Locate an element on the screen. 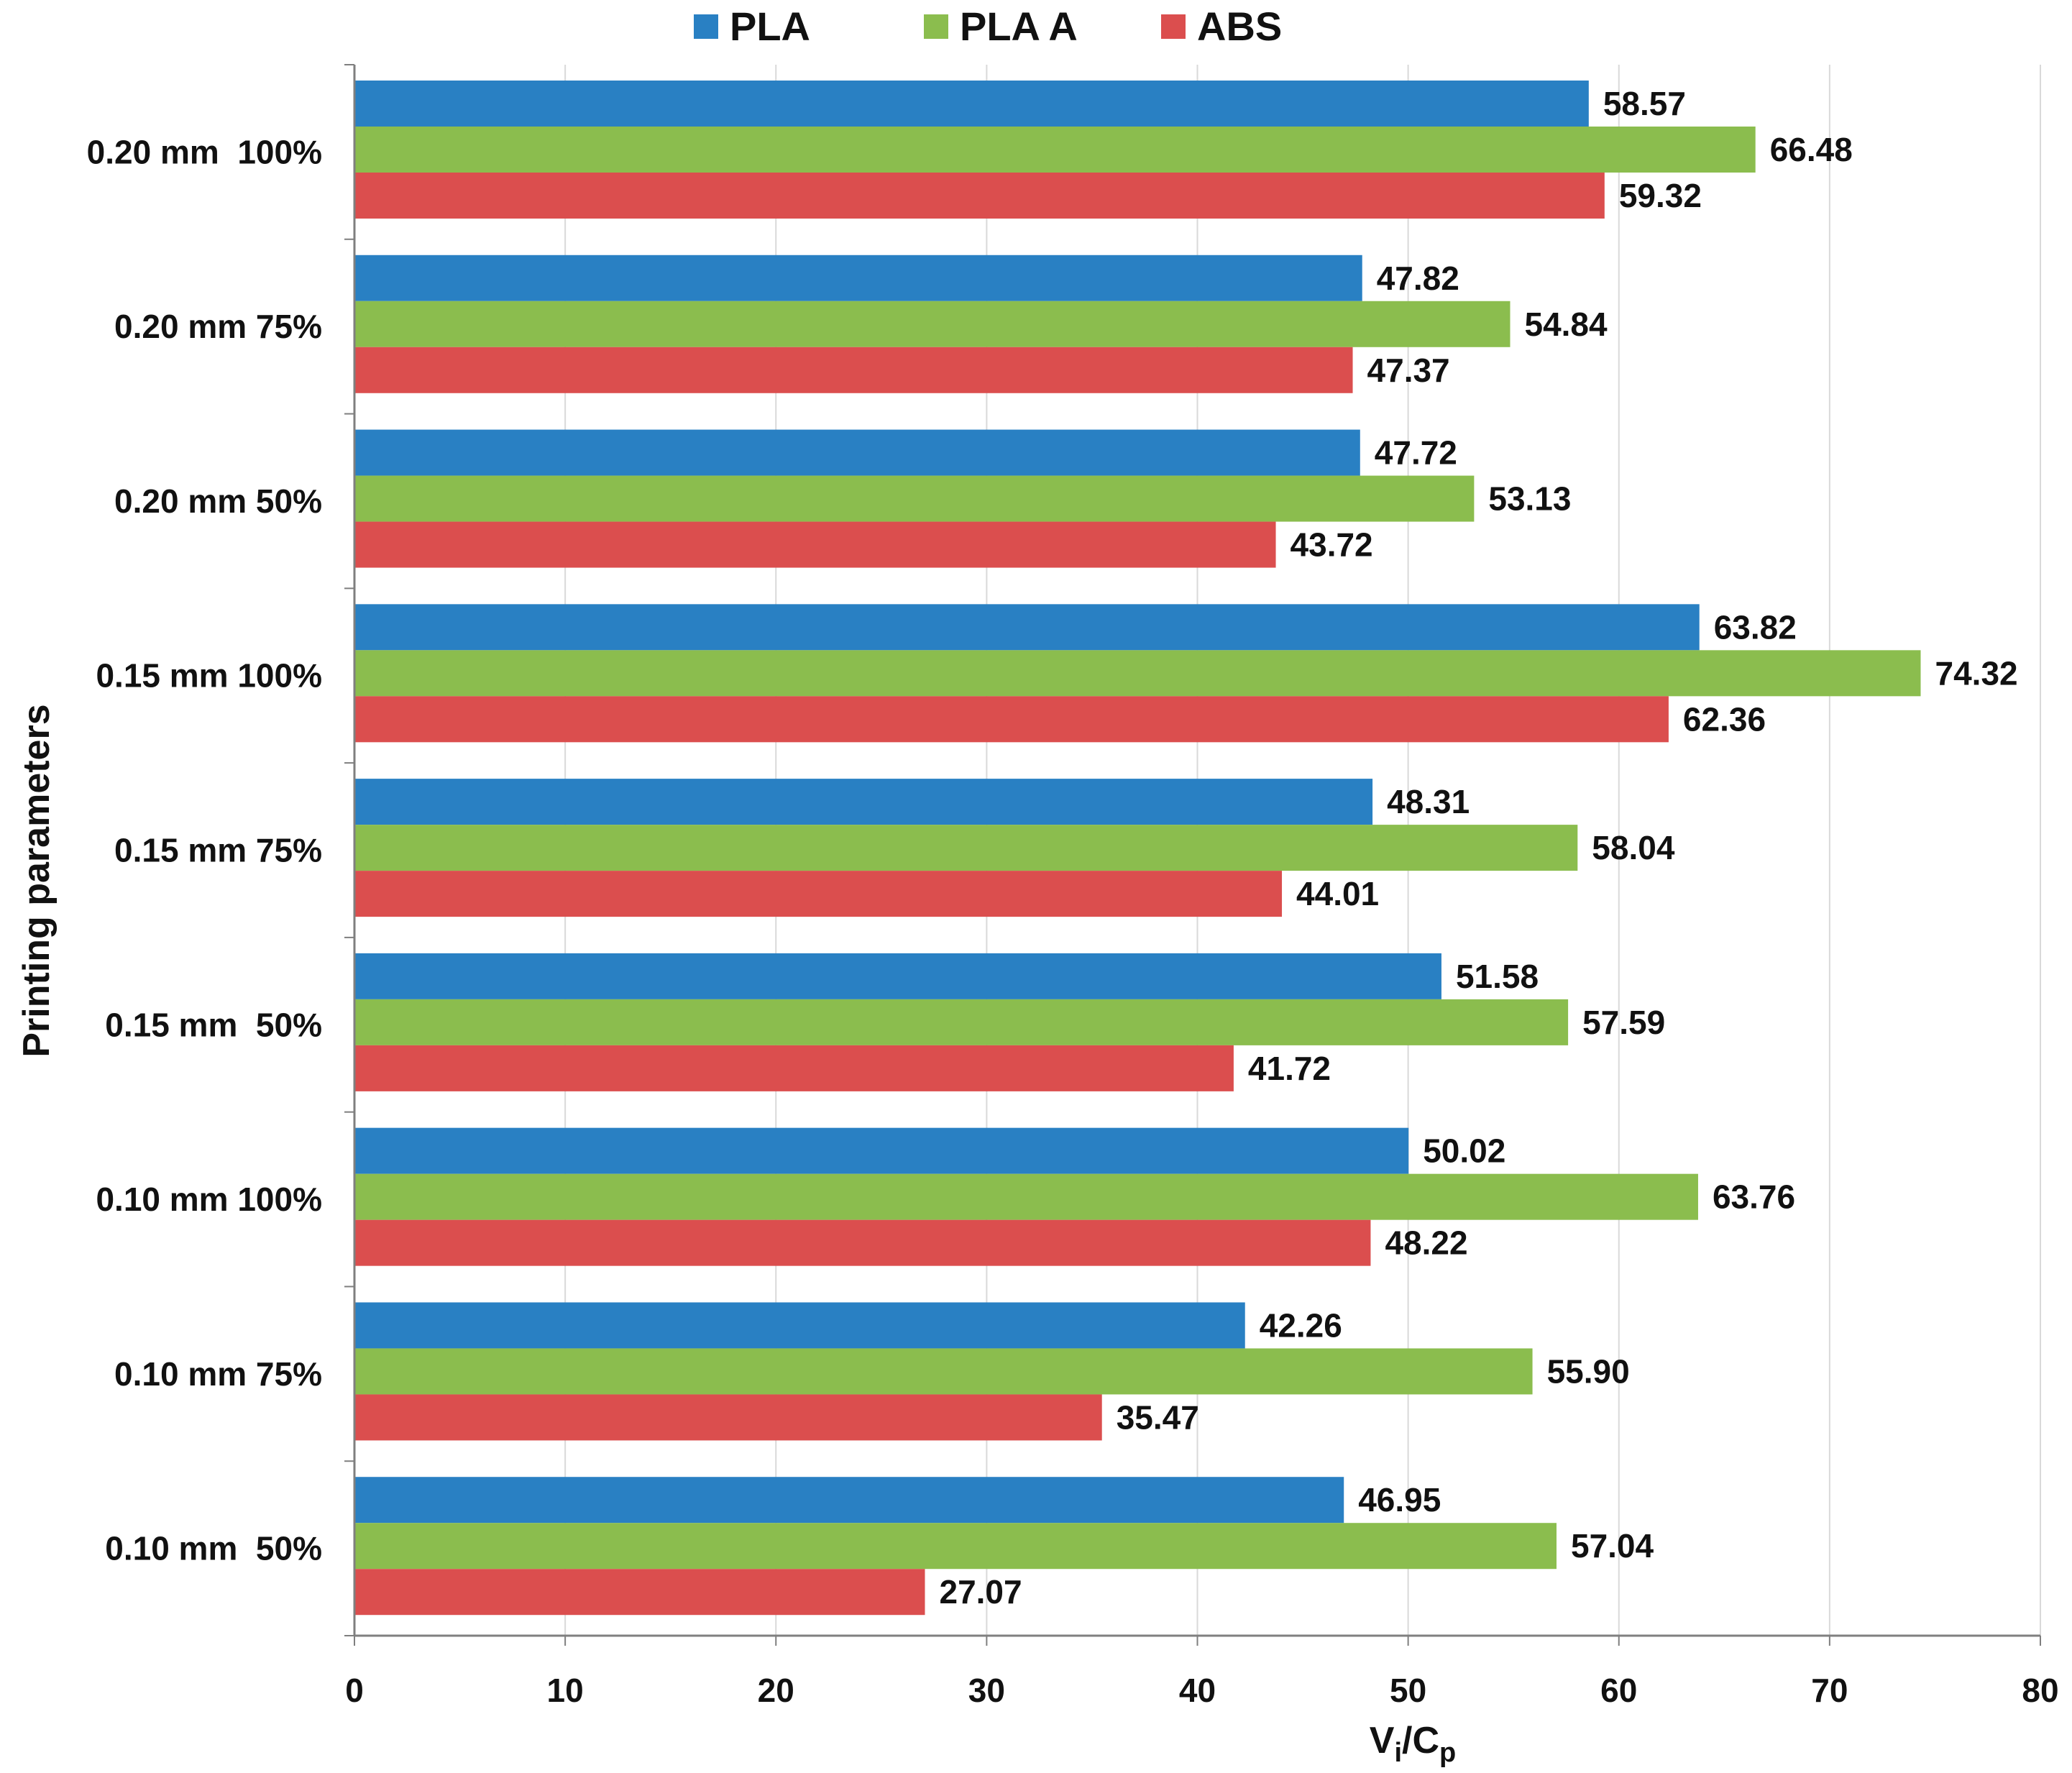 Image resolution: width=2072 pixels, height=1773 pixels. category-label: 0.20 mm 50% is located at coordinates (218, 501).